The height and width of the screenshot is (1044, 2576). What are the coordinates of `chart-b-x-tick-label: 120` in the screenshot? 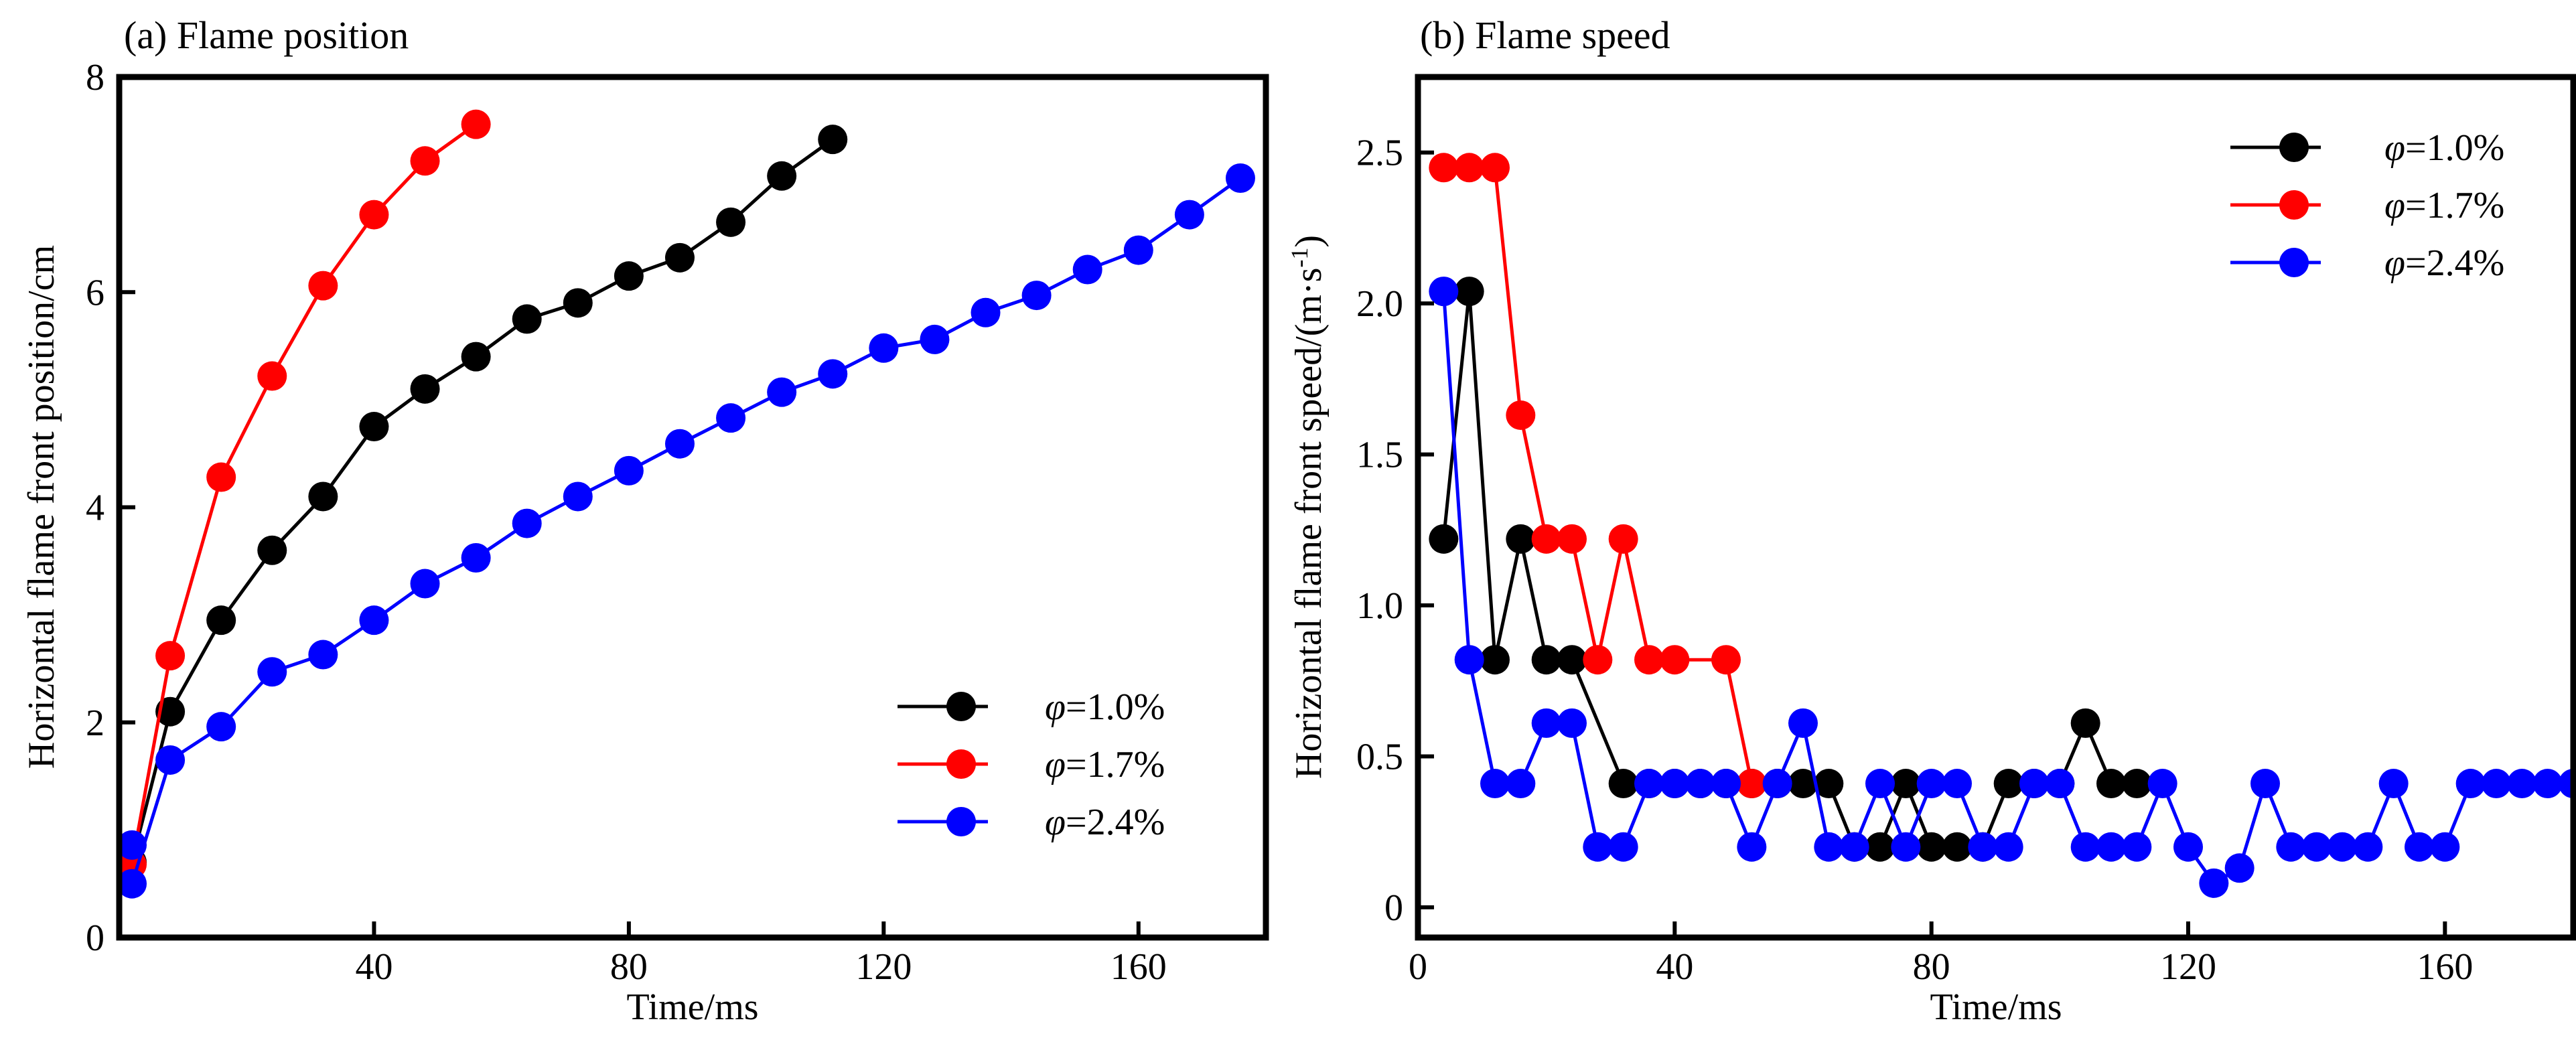 It's located at (2188, 967).